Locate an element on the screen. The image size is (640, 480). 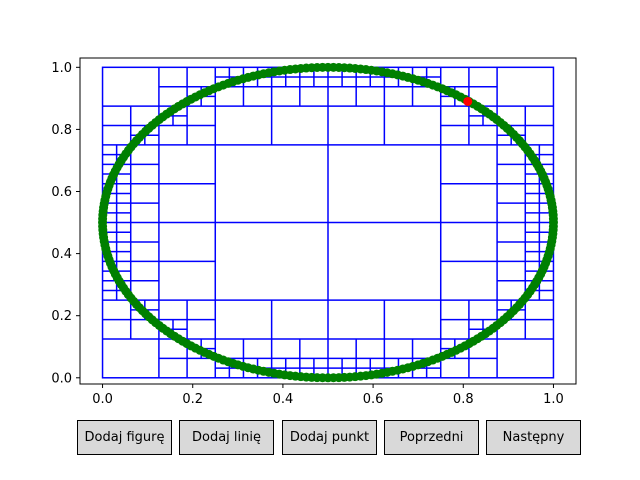
highlight-points is located at coordinates (468, 101).